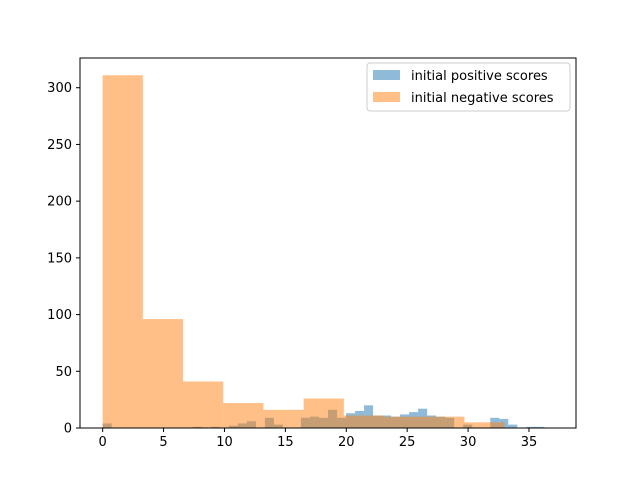 This screenshot has width=640, height=480. Describe the element at coordinates (59, 258) in the screenshot. I see `y-tick-label-150: 150` at that location.